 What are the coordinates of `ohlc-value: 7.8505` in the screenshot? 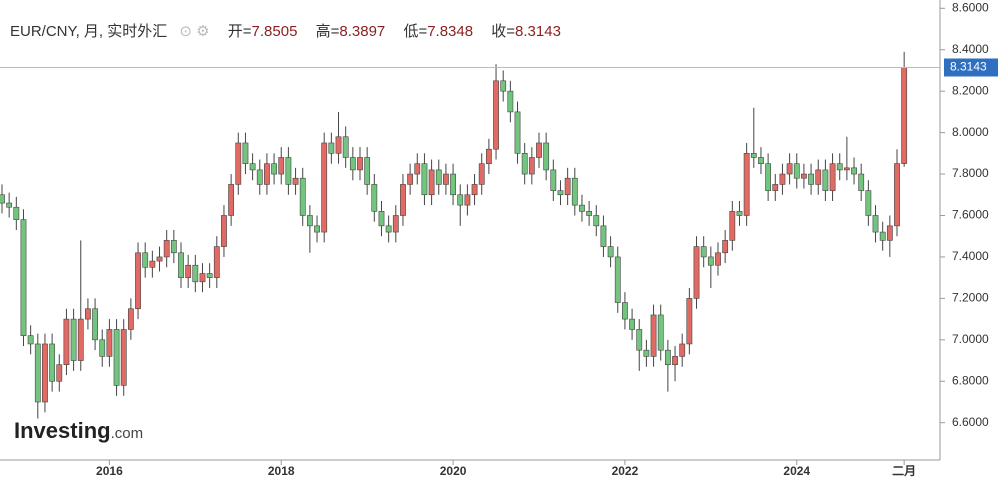 It's located at (274, 31).